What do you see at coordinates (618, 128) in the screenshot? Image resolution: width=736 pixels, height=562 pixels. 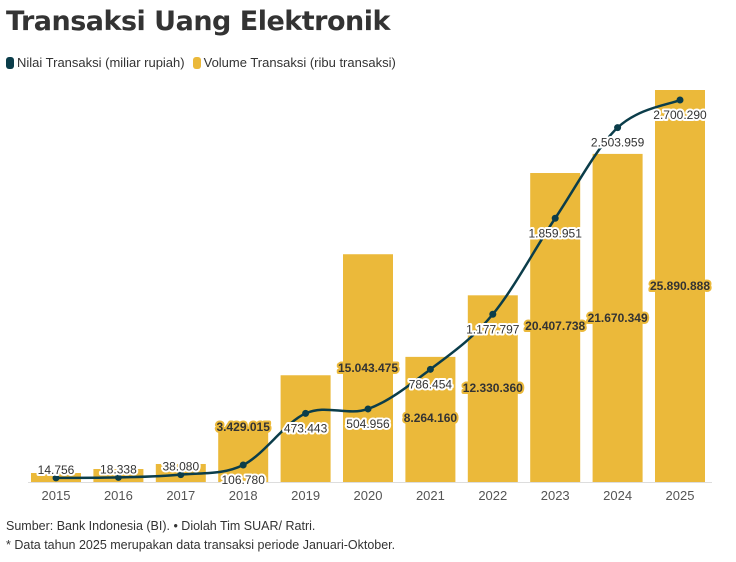 I see `point-2024` at bounding box center [618, 128].